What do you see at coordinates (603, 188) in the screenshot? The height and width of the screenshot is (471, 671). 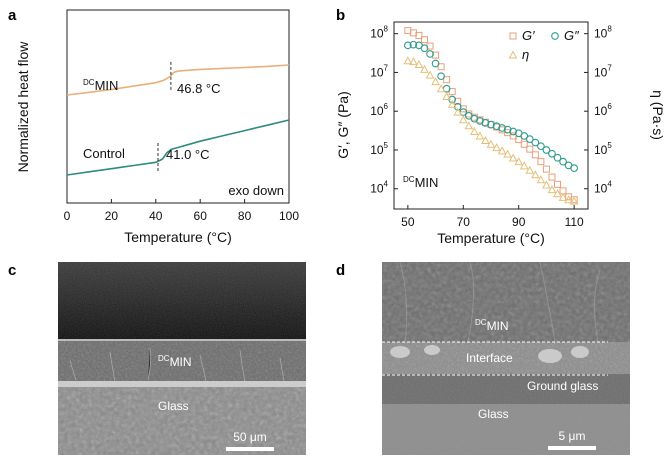 I see `chart-b-ytick-label-right: 10⁴` at bounding box center [603, 188].